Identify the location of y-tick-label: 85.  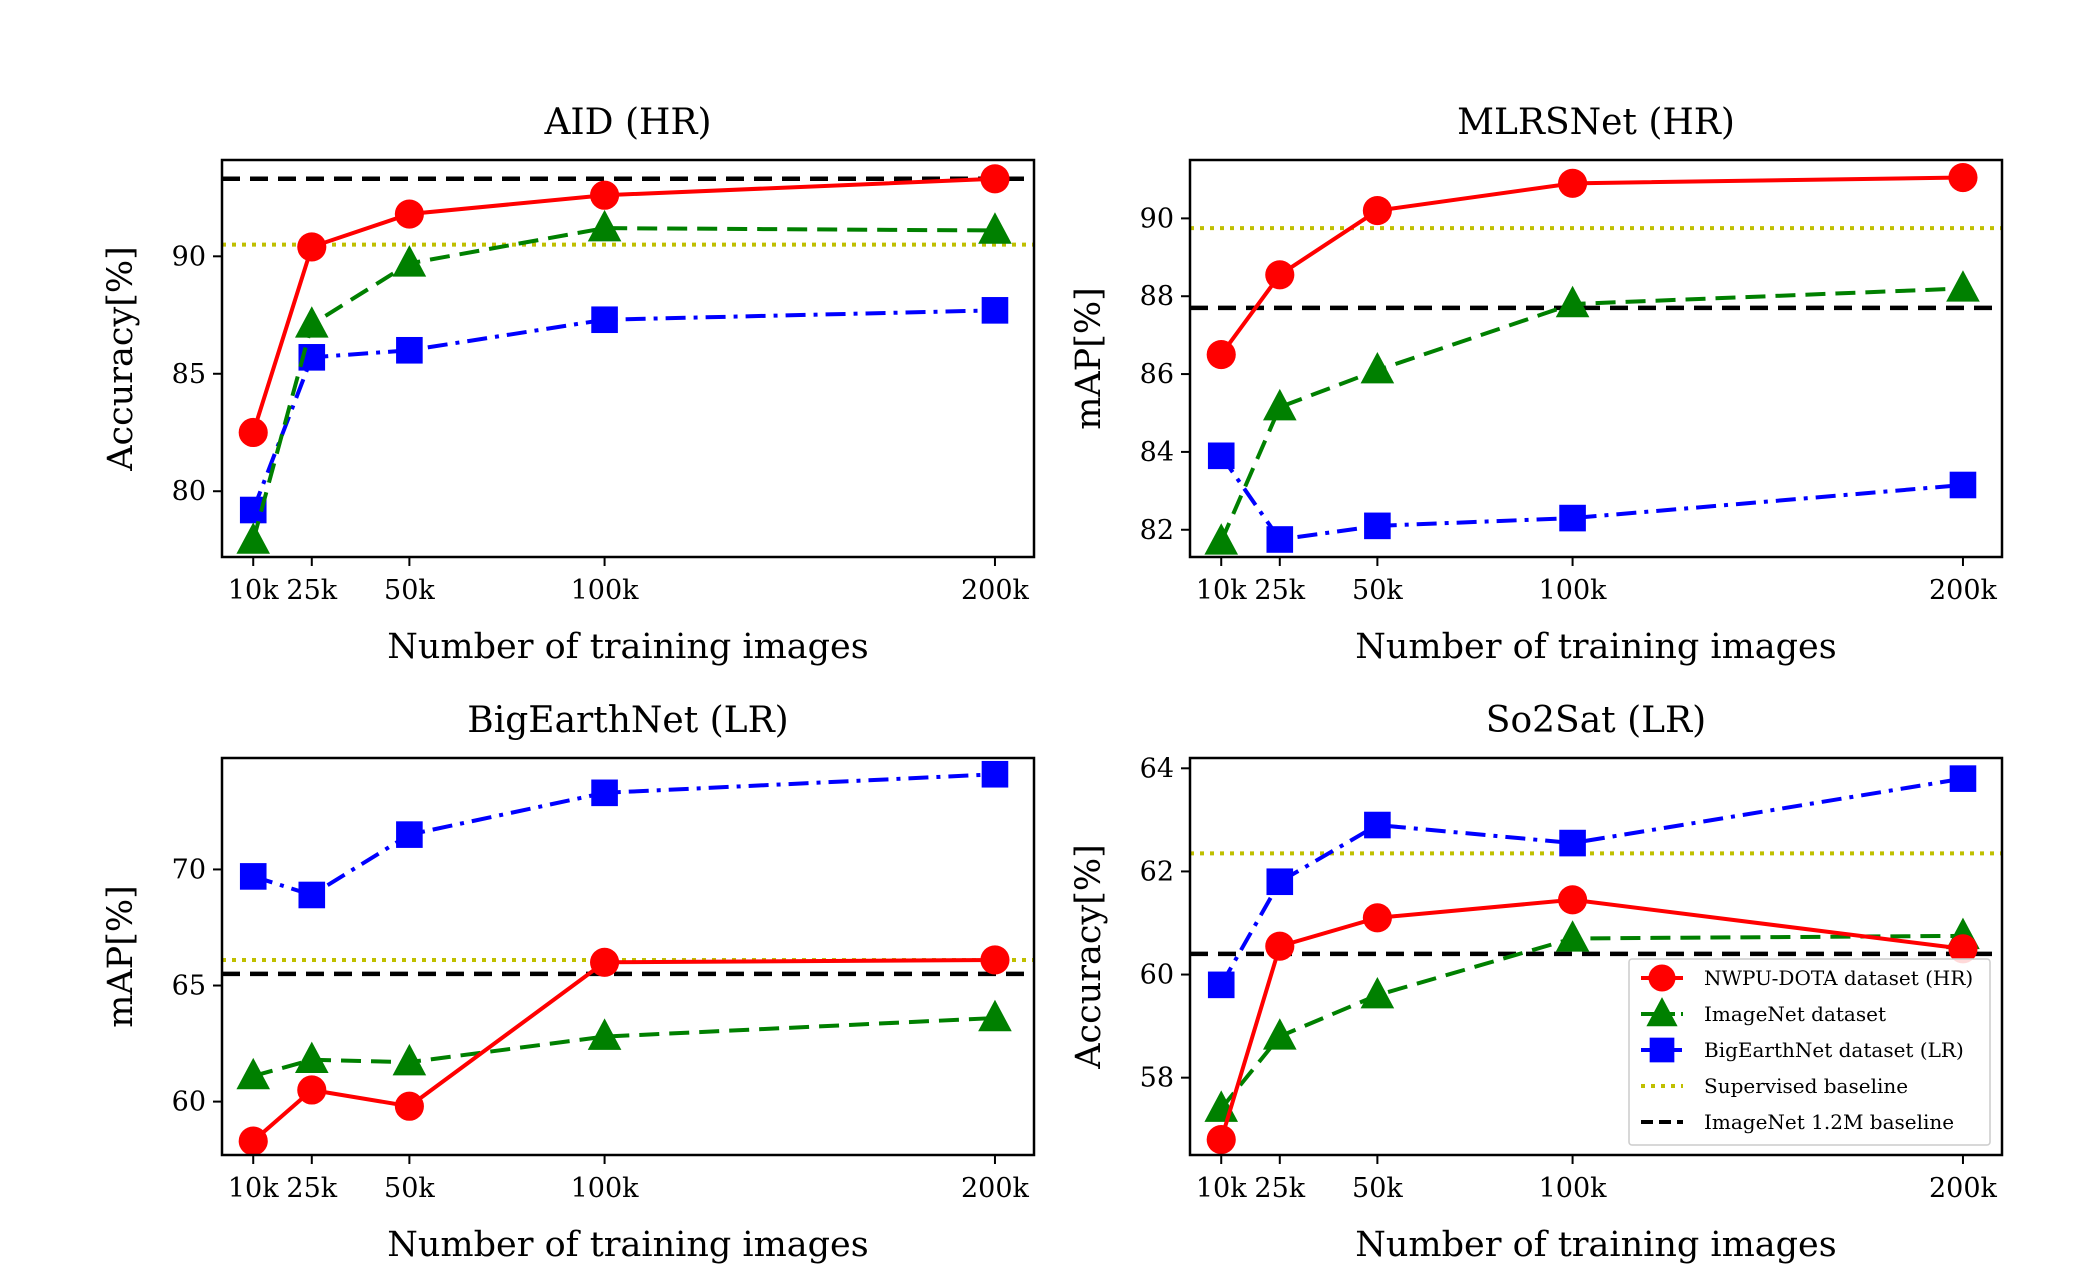
(189, 374).